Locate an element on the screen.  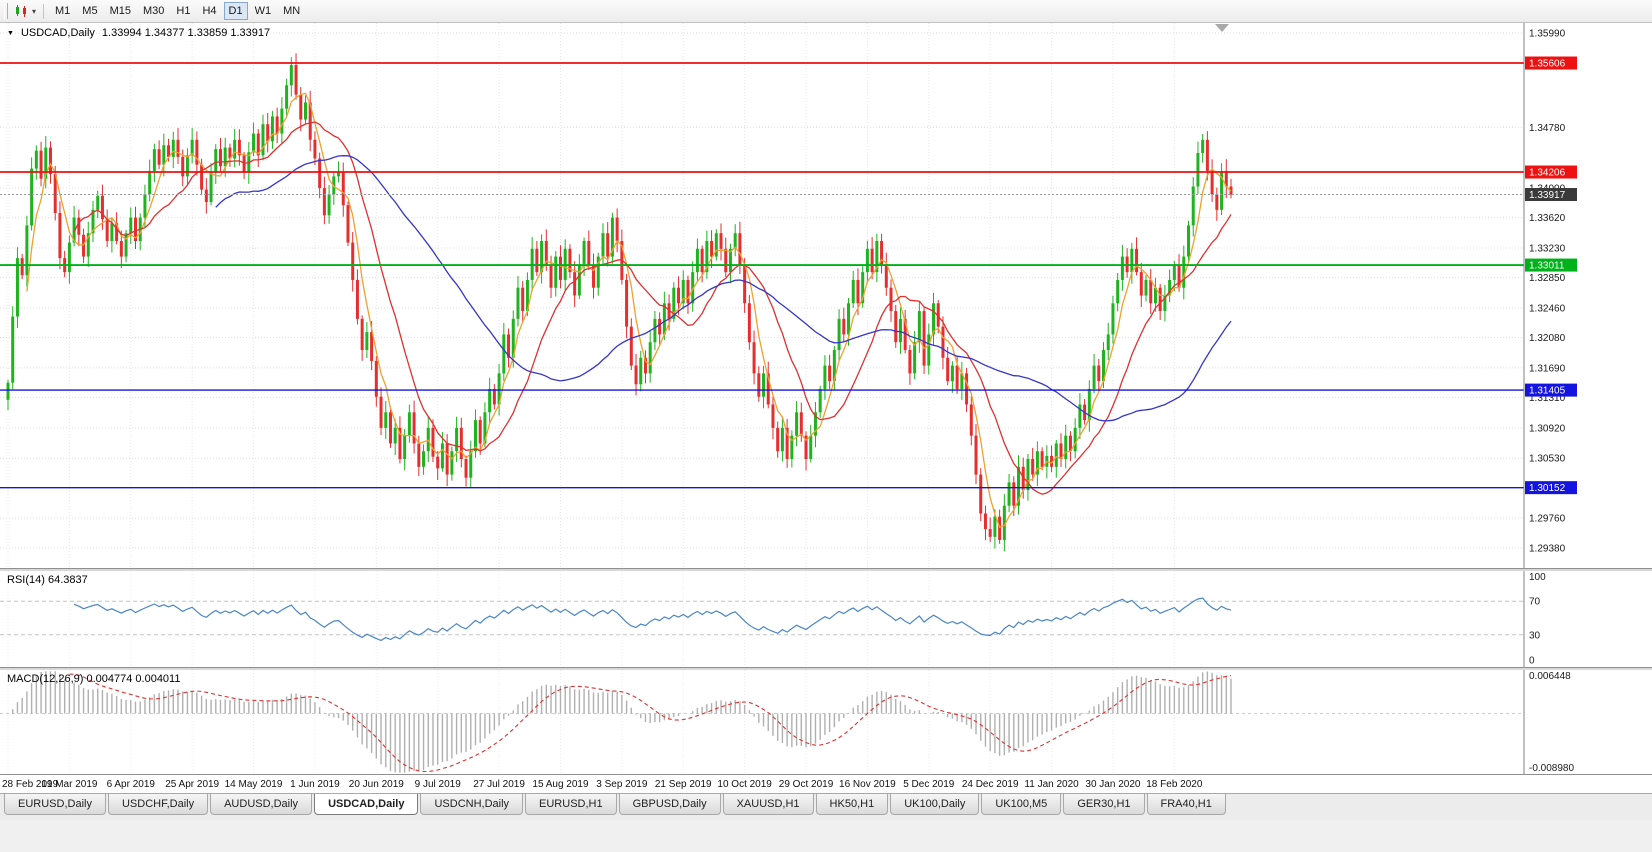
x-axis-label: 6 Apr 2019 is located at coordinates (130, 784).